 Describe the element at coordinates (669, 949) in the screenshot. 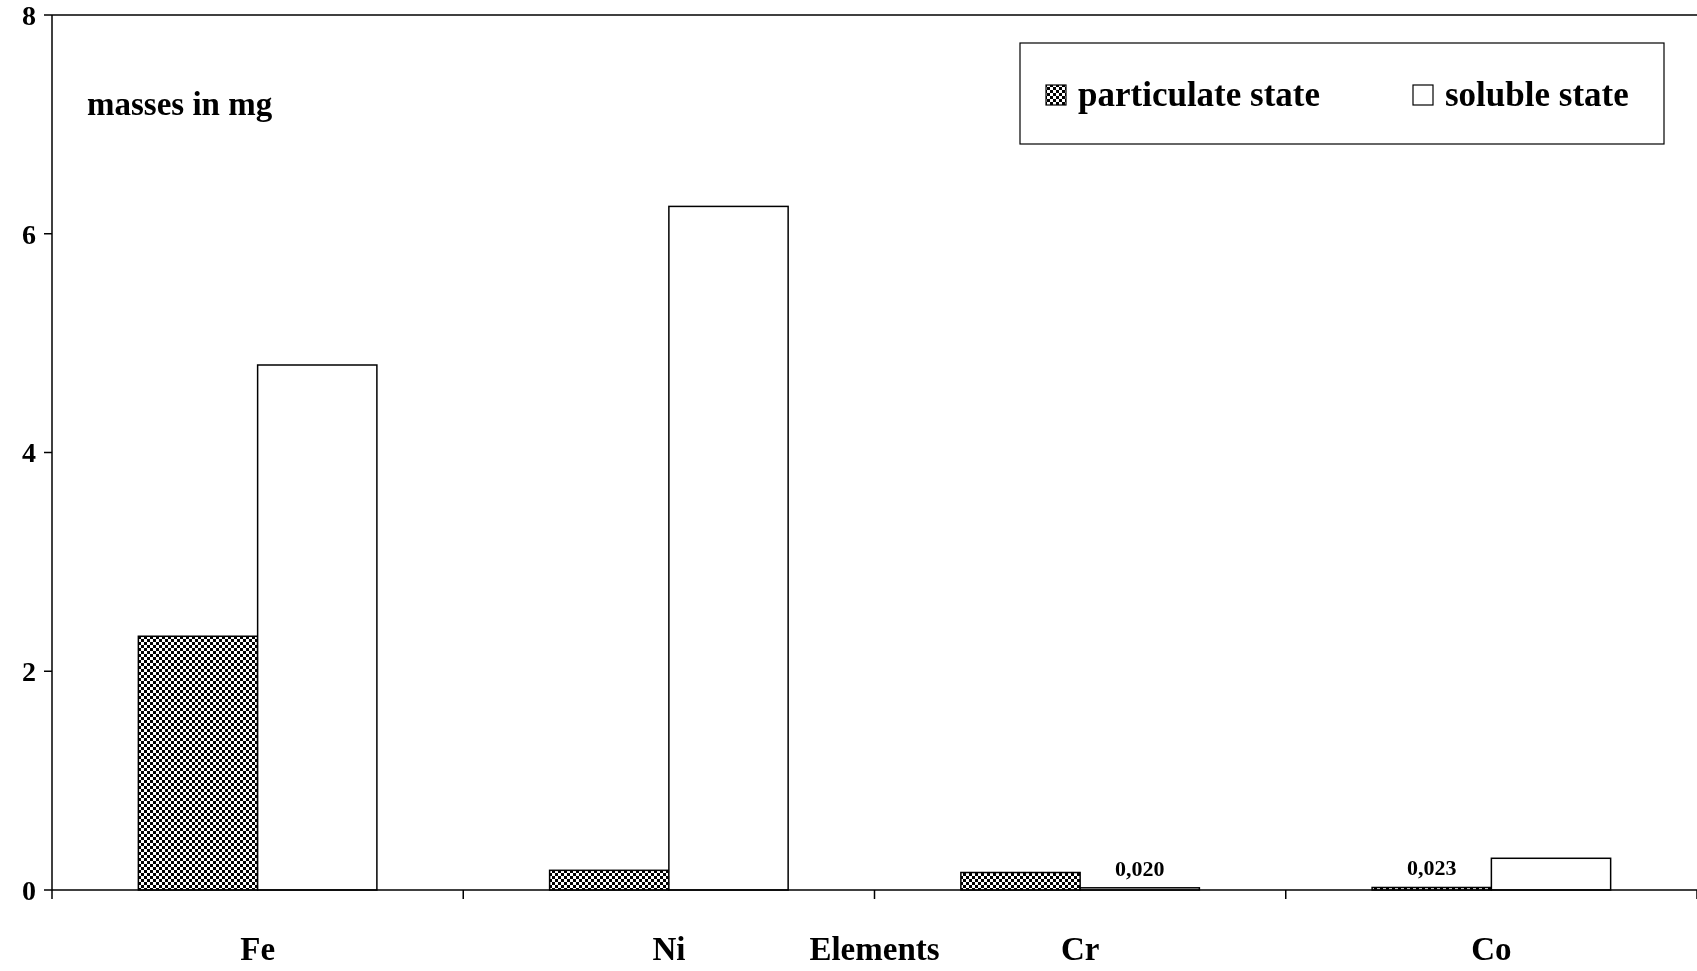

I see `x-tick-label: Ni` at that location.